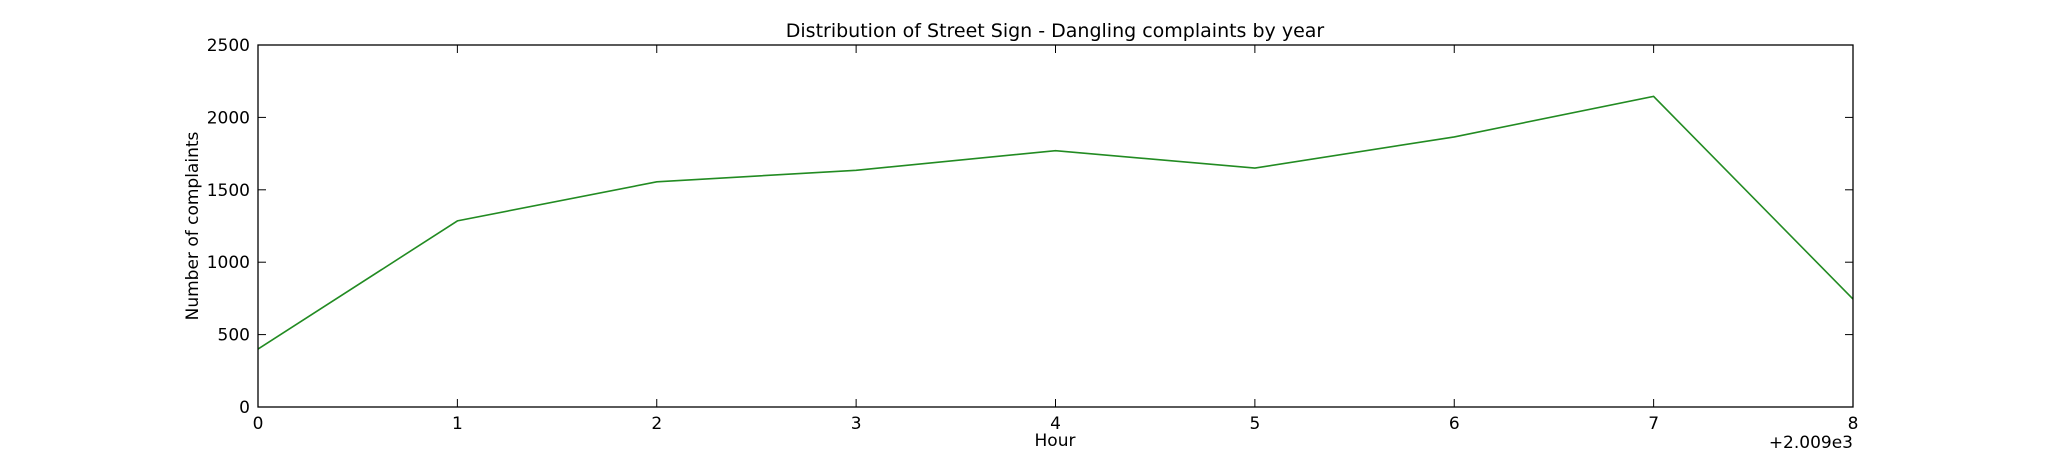 Image resolution: width=2050 pixels, height=450 pixels. Describe the element at coordinates (193, 225) in the screenshot. I see `y-axis-label: Number of complaints` at that location.